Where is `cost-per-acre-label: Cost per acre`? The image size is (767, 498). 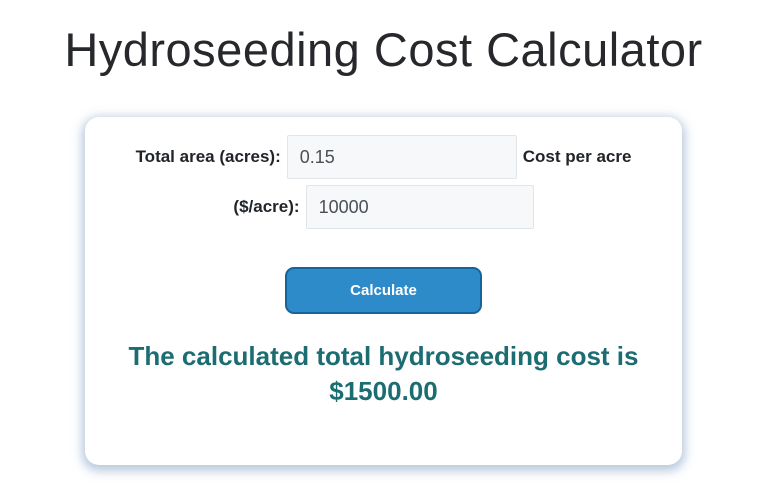
cost-per-acre-label: Cost per acre is located at coordinates (577, 157).